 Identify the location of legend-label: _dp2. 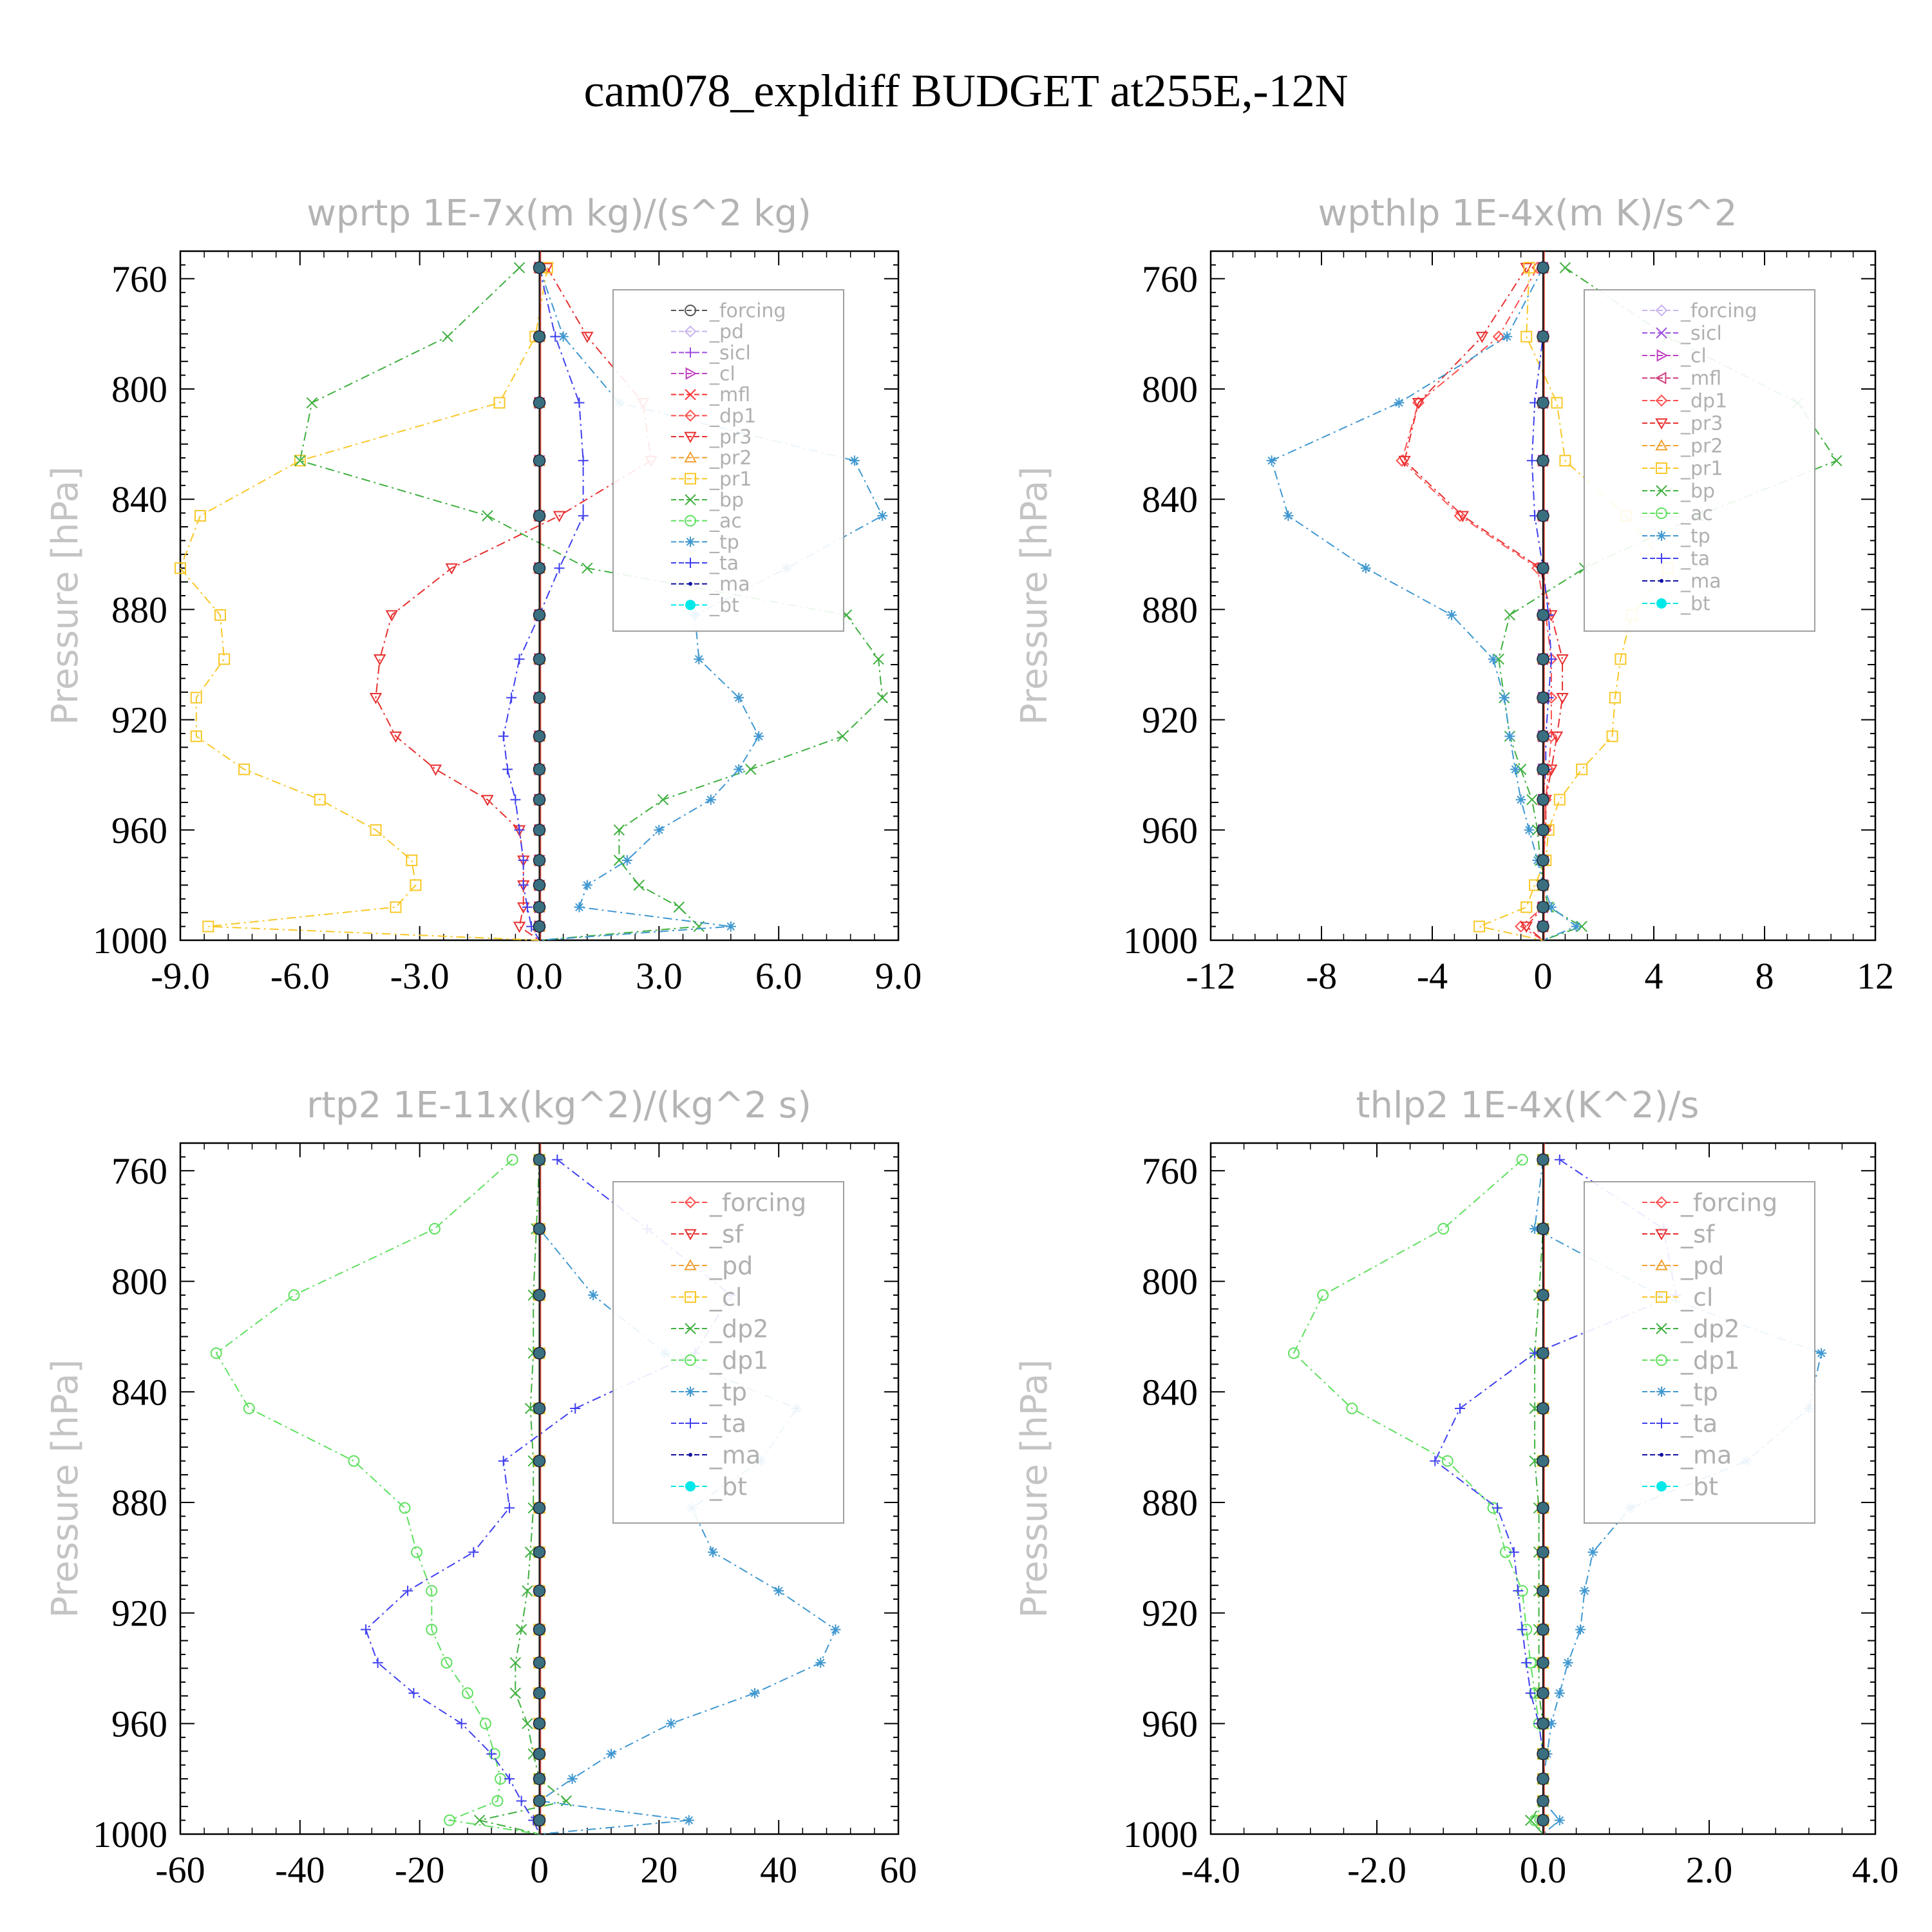
(1709, 1329).